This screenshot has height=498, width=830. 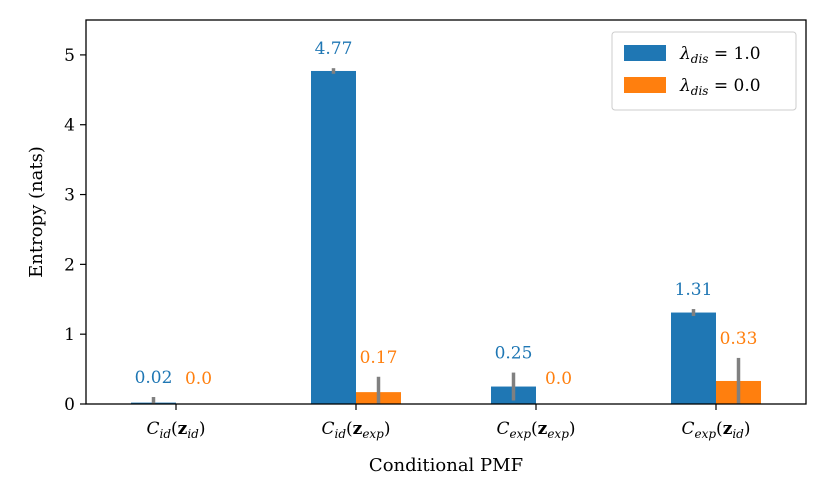 What do you see at coordinates (69, 265) in the screenshot?
I see `y-tick-label-2: 2` at bounding box center [69, 265].